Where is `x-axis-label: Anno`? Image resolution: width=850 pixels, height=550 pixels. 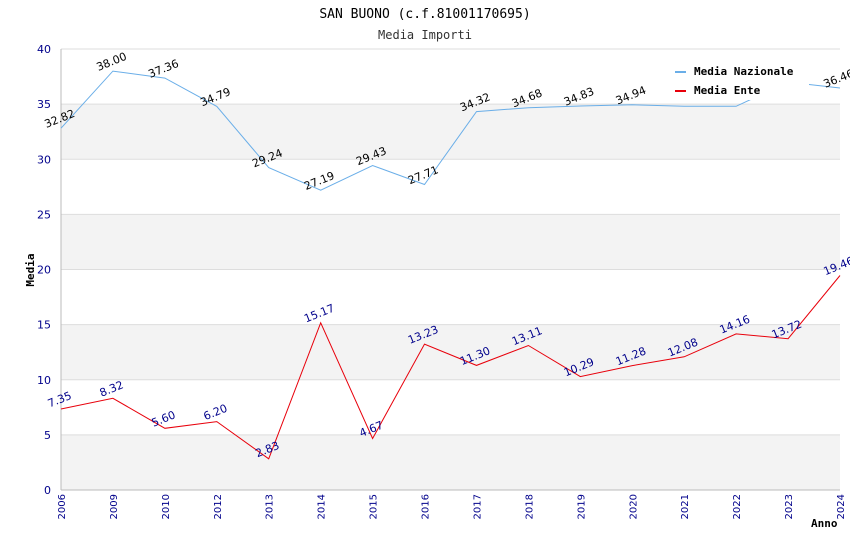 x-axis-label: Anno is located at coordinates (824, 523).